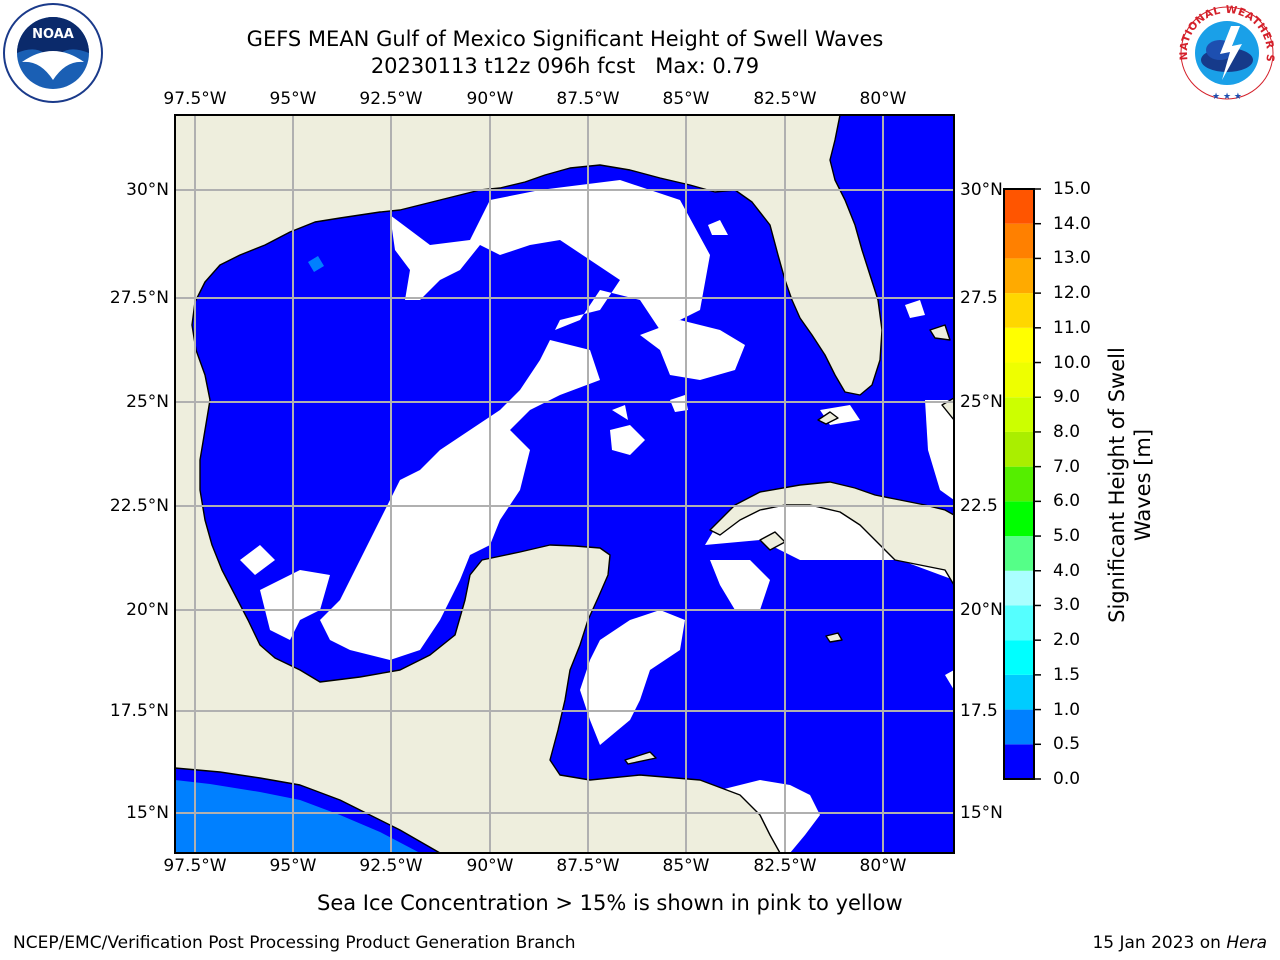  I want to click on noaa-logo: NOAA, so click(53, 53).